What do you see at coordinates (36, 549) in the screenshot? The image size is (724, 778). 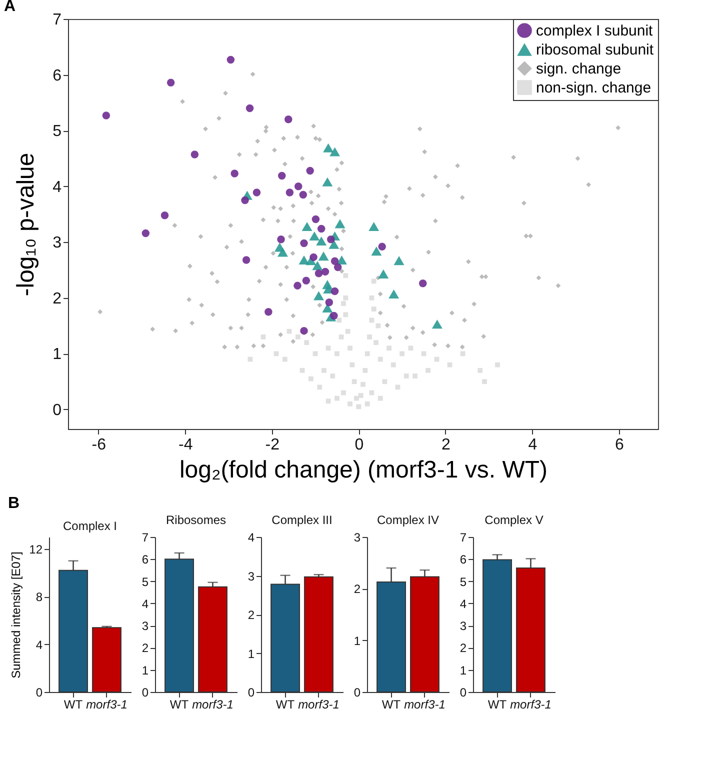 I see `y-tick-label: 12` at bounding box center [36, 549].